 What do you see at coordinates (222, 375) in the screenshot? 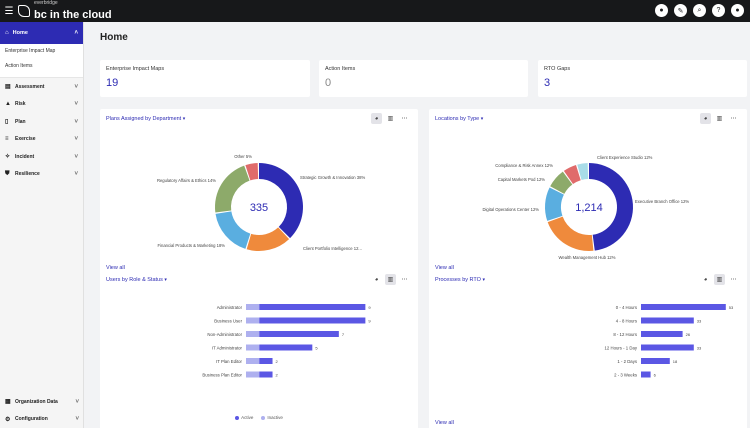
I see `category-label: Business Plan Editor` at bounding box center [222, 375].